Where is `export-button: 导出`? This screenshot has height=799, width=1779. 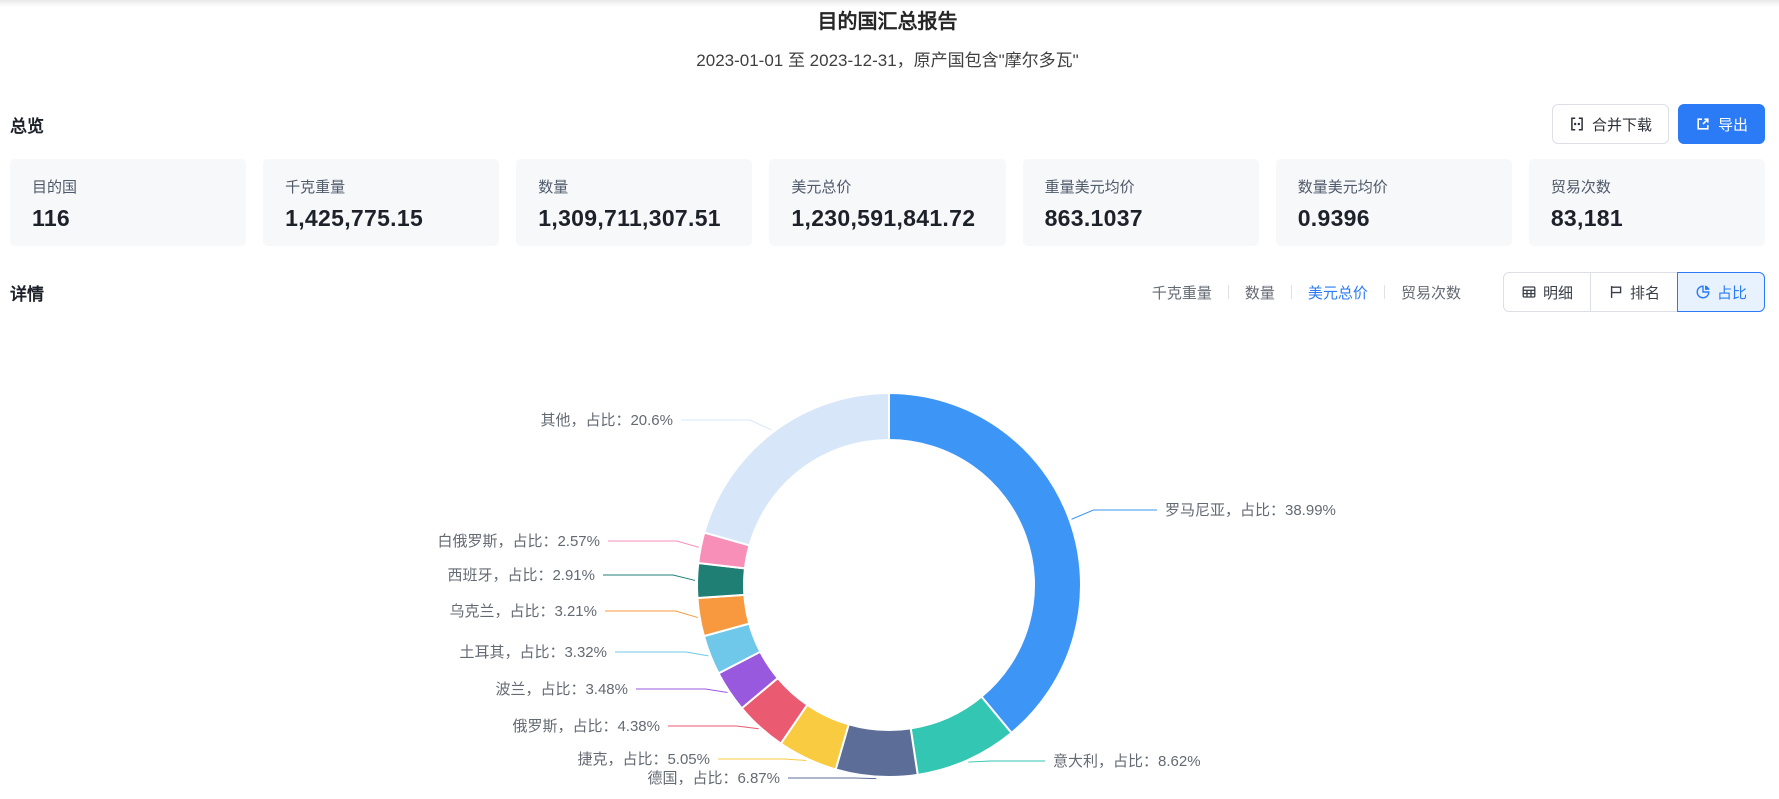
export-button: 导出 is located at coordinates (1721, 124).